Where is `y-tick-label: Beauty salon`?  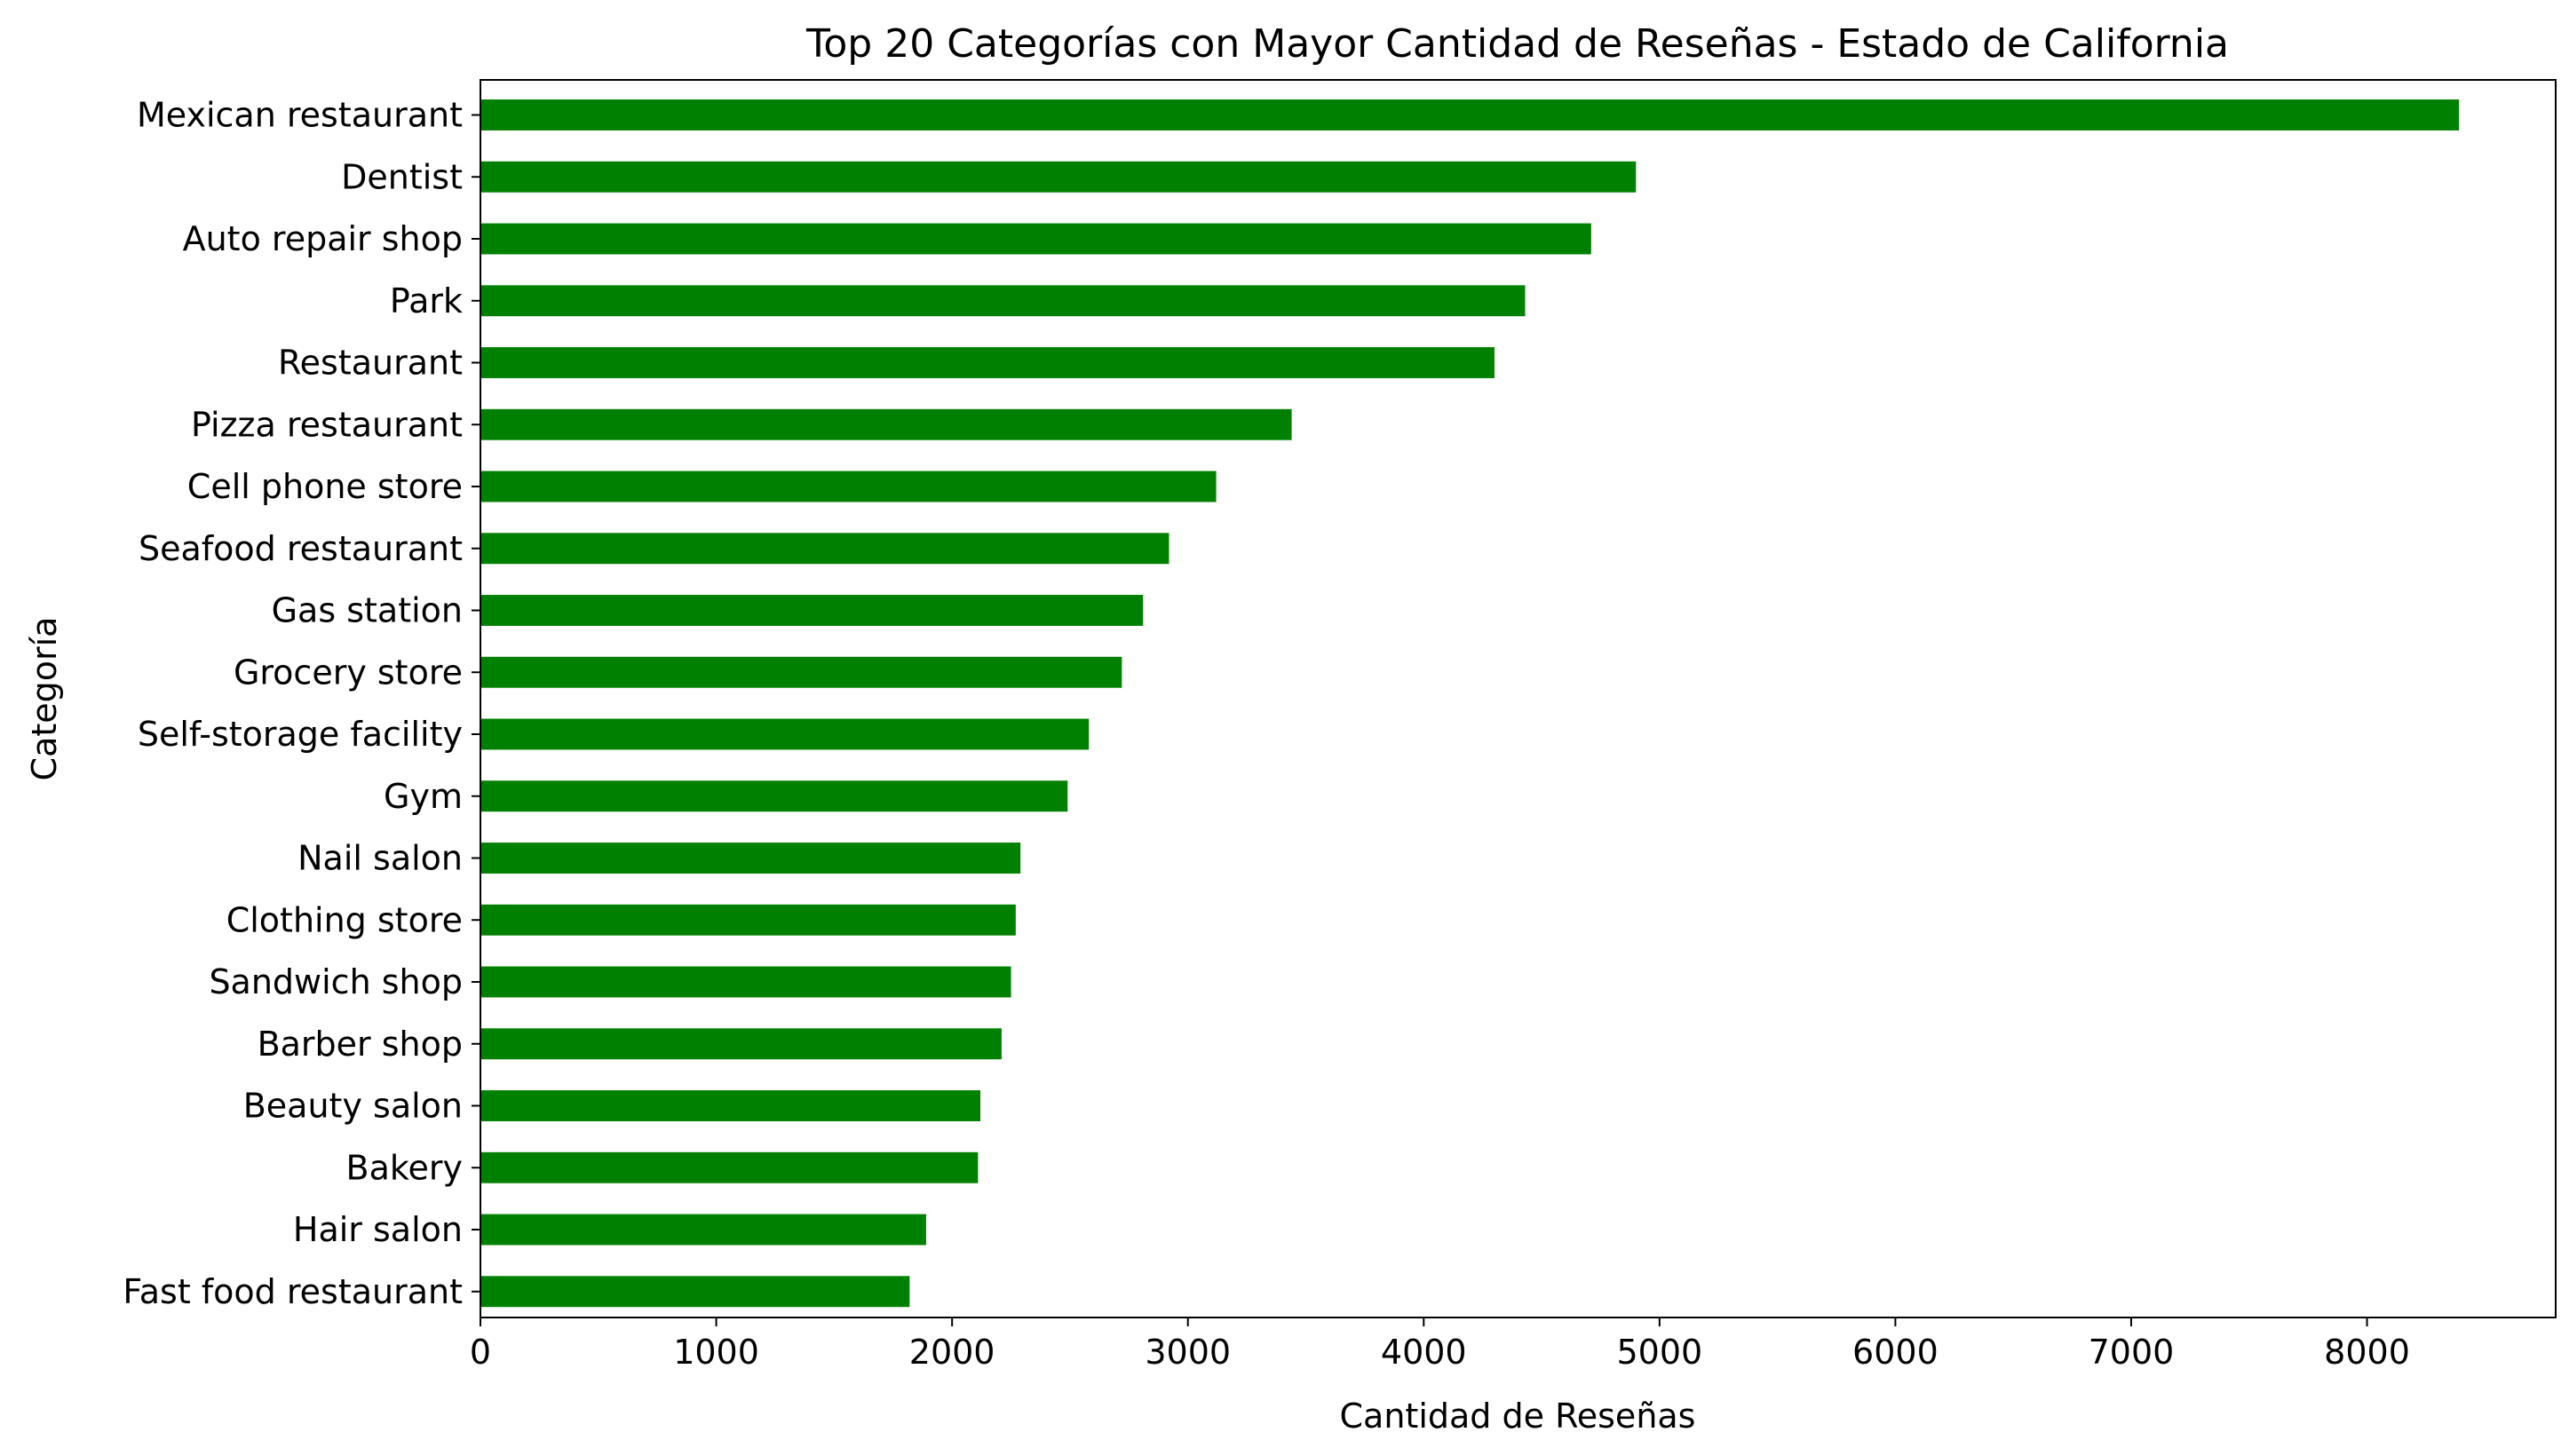
y-tick-label: Beauty salon is located at coordinates (353, 1106).